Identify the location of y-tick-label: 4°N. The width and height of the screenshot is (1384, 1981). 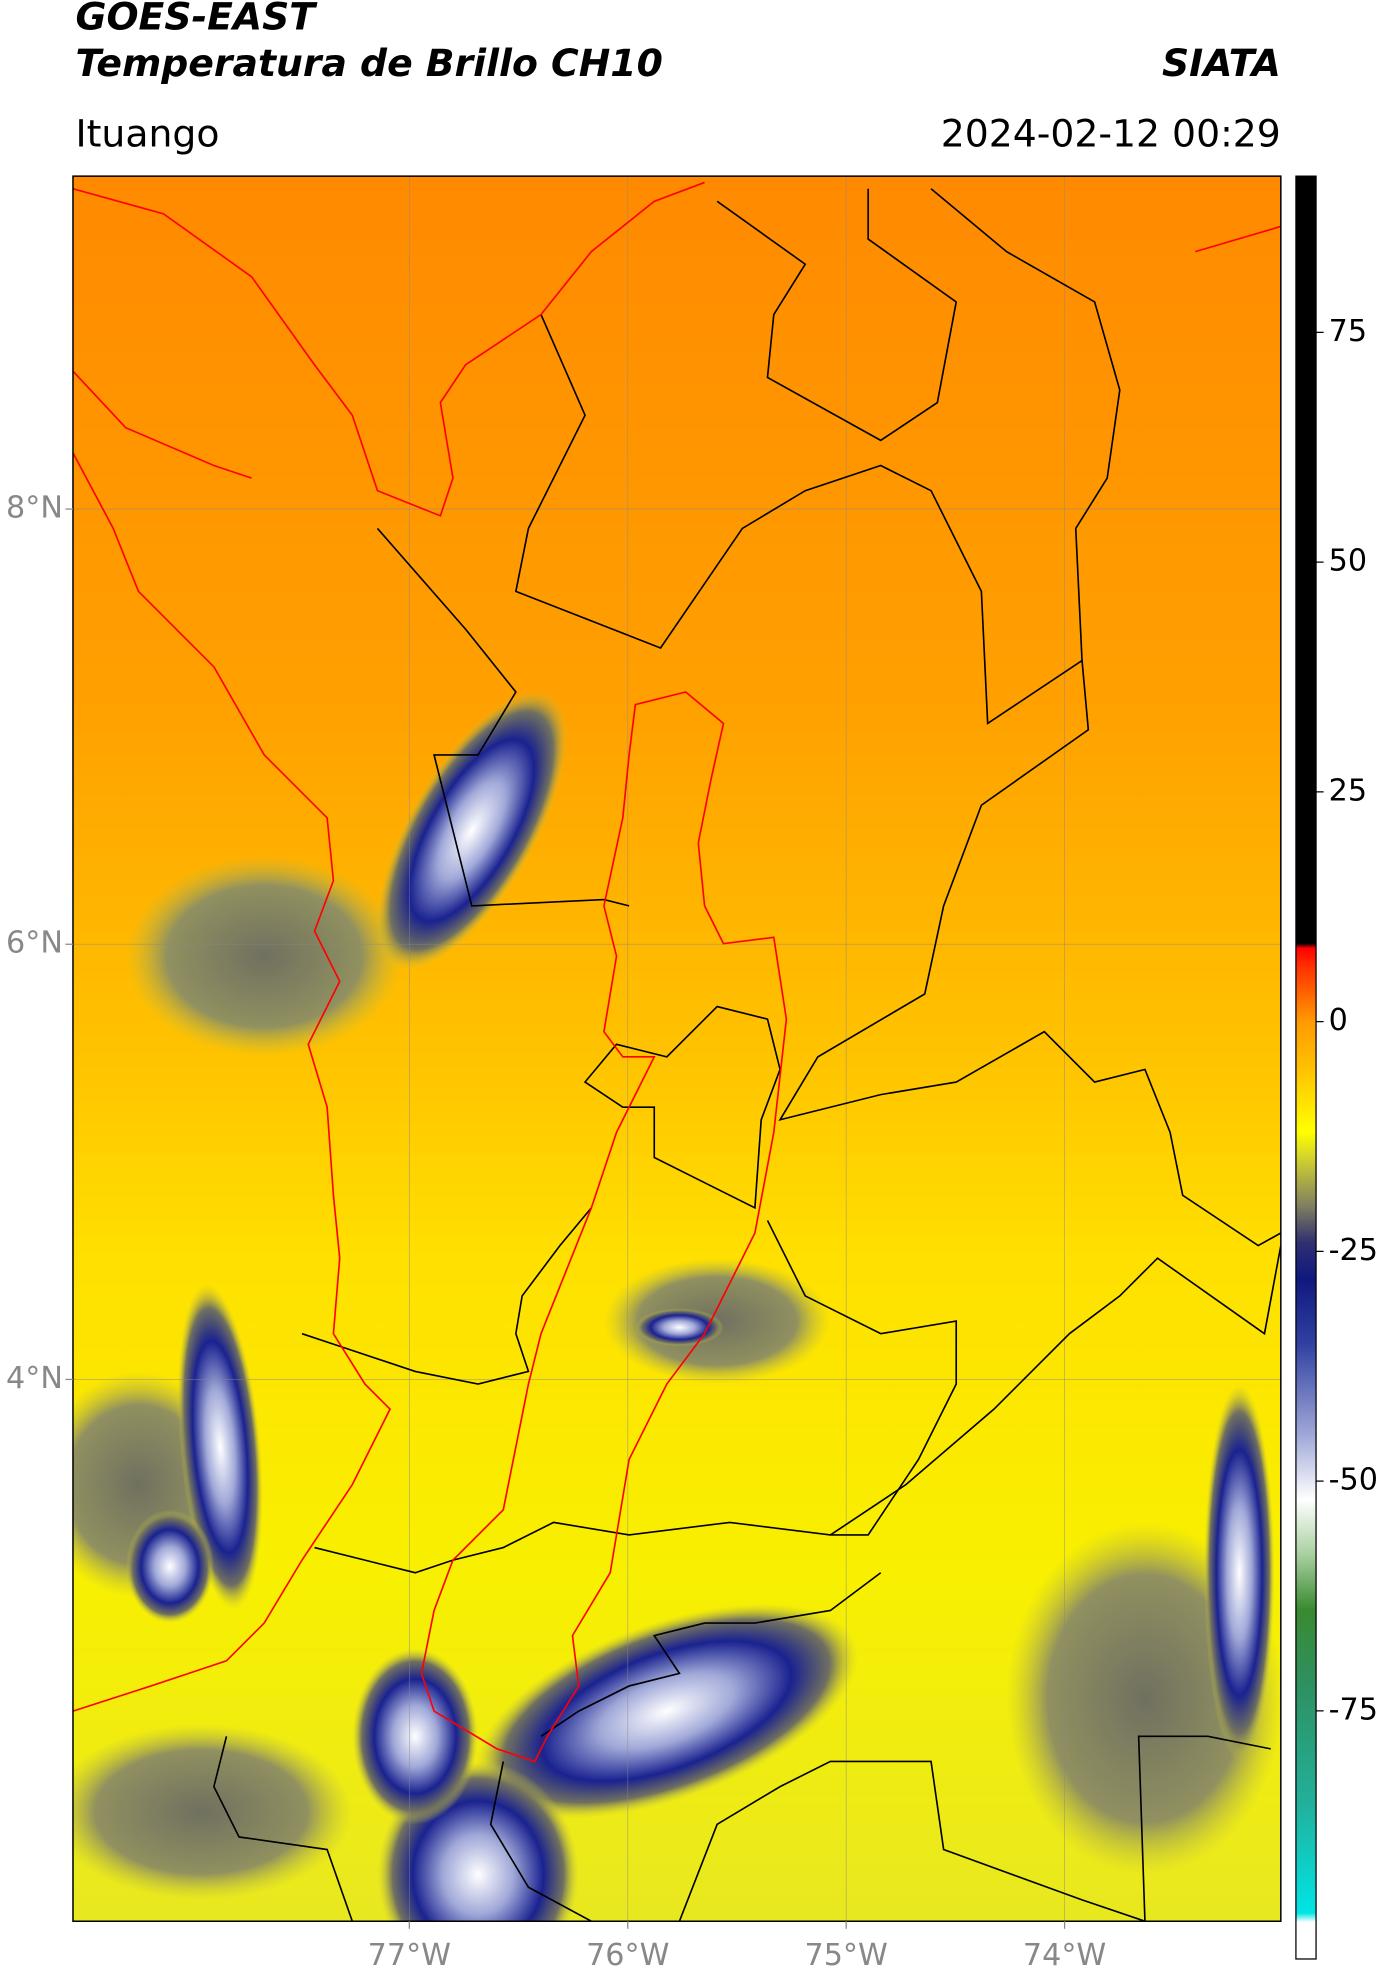
(34, 1378).